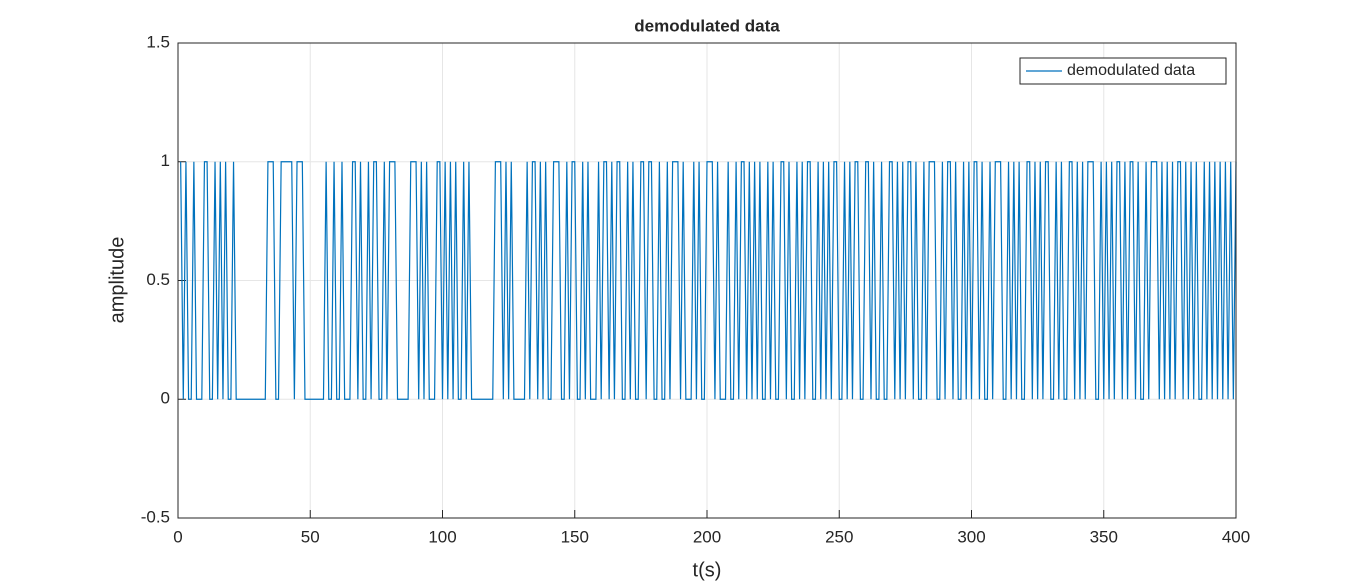 The height and width of the screenshot is (583, 1366). What do you see at coordinates (1236, 536) in the screenshot?
I see `x-tick-label: 400` at bounding box center [1236, 536].